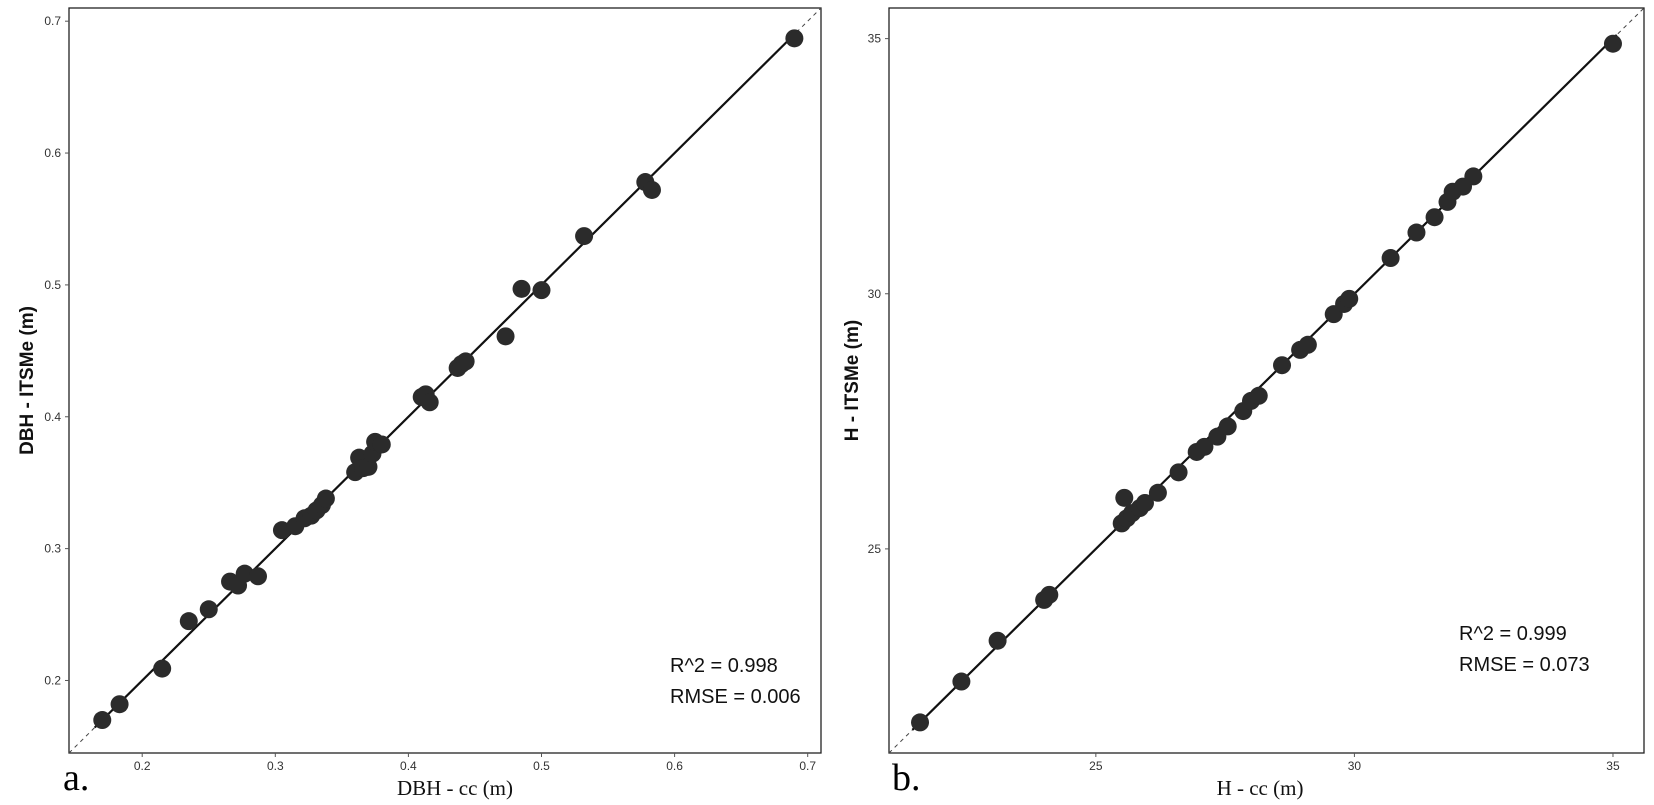  Describe the element at coordinates (875, 549) in the screenshot. I see `y-tick-label: 25` at that location.